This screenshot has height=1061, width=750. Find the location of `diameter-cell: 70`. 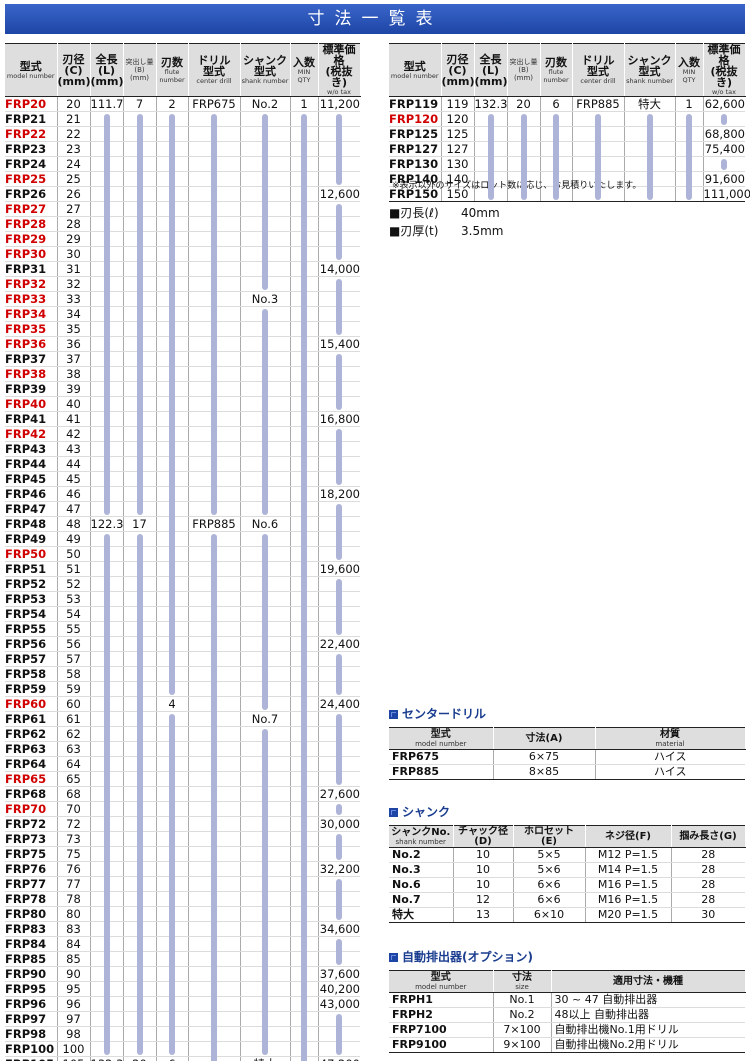

diameter-cell: 70 is located at coordinates (73, 809).